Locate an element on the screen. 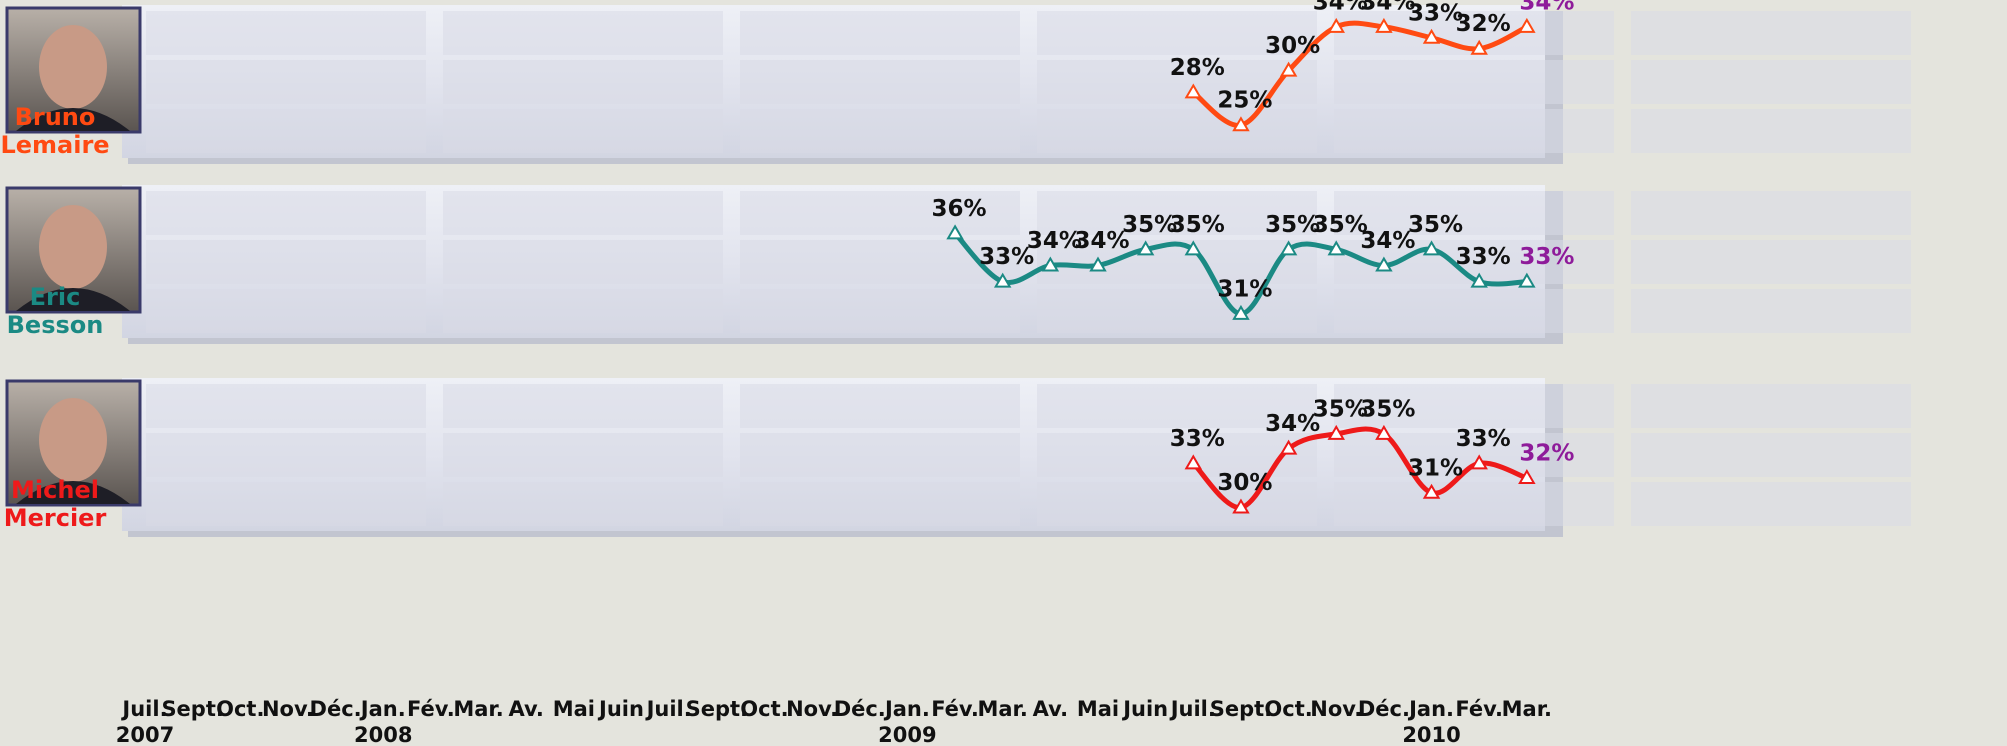 The width and height of the screenshot is (2007, 746). series-name: Bruno Lemaire is located at coordinates (54, 131).